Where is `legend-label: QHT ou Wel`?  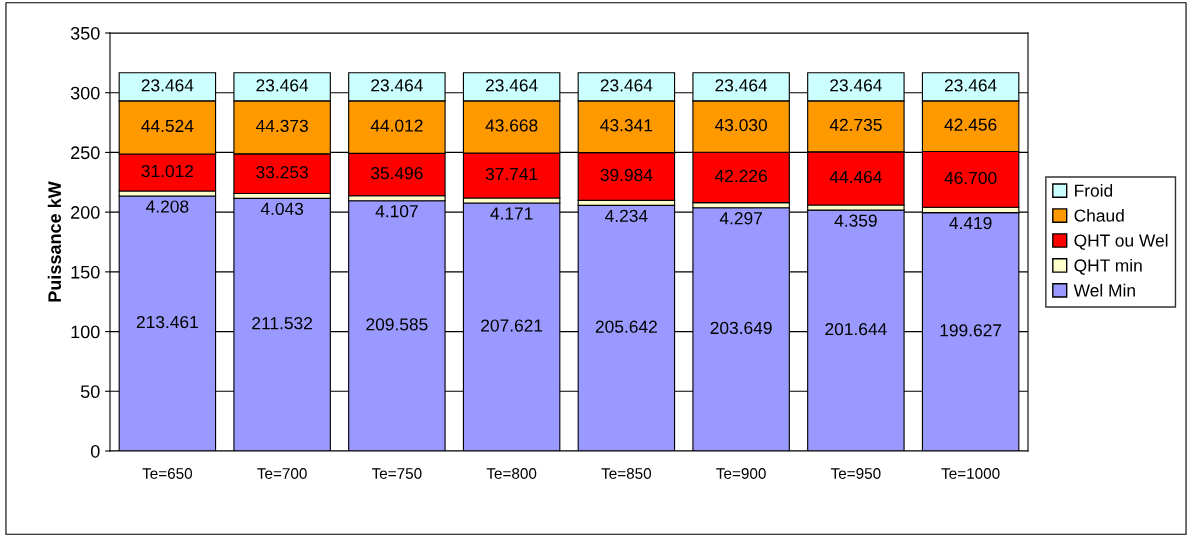 legend-label: QHT ou Wel is located at coordinates (1121, 241).